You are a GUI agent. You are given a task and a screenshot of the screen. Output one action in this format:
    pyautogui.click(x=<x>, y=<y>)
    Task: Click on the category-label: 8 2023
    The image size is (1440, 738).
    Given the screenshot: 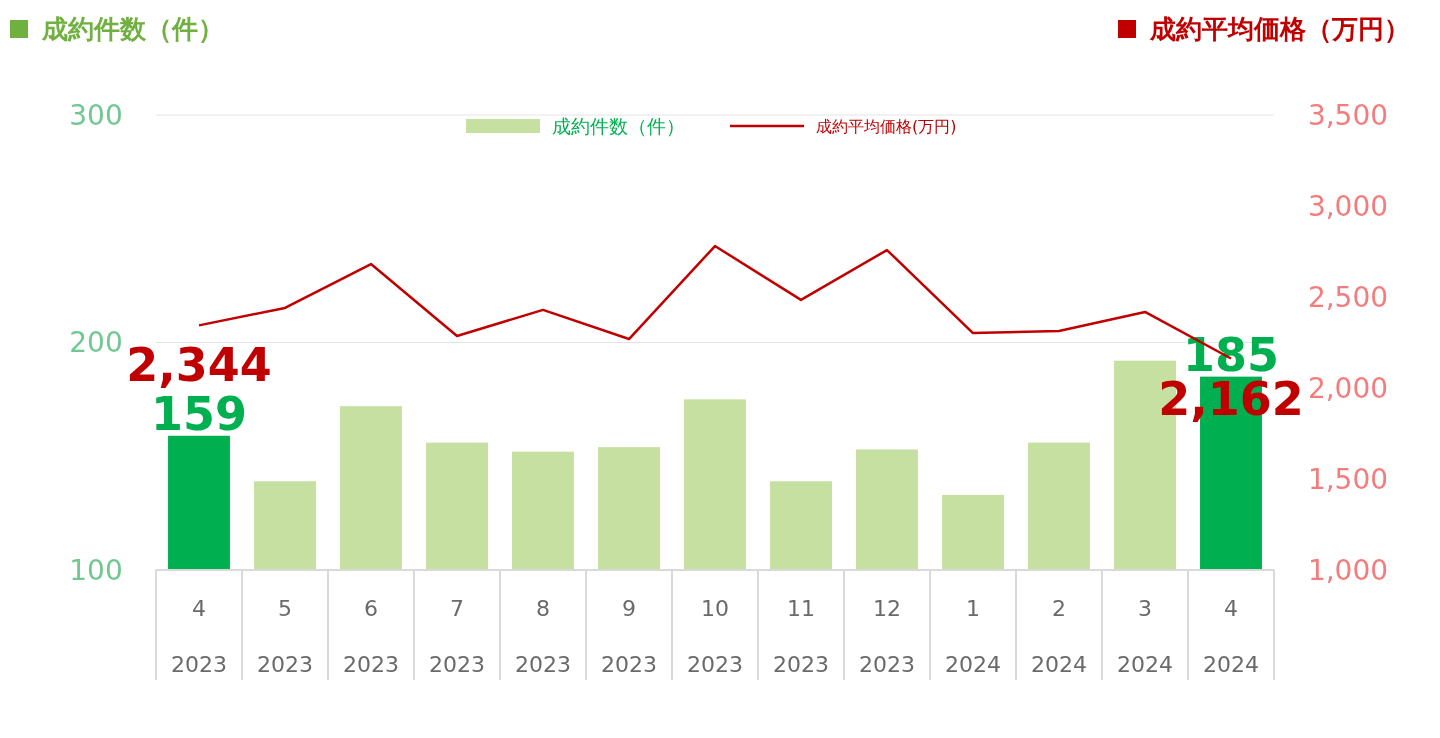 What is the action you would take?
    pyautogui.click(x=543, y=636)
    